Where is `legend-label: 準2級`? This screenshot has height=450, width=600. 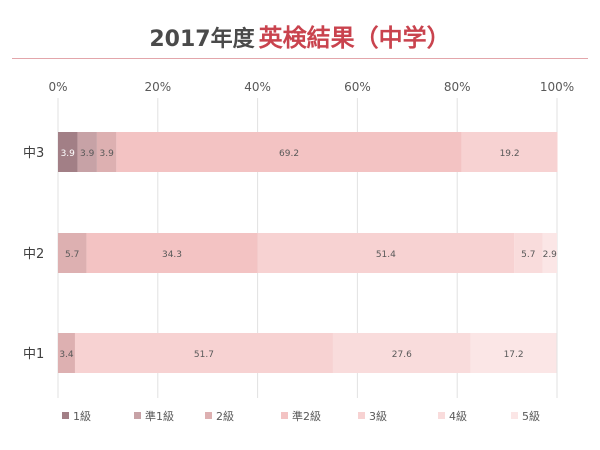 legend-label: 準2級 is located at coordinates (306, 416).